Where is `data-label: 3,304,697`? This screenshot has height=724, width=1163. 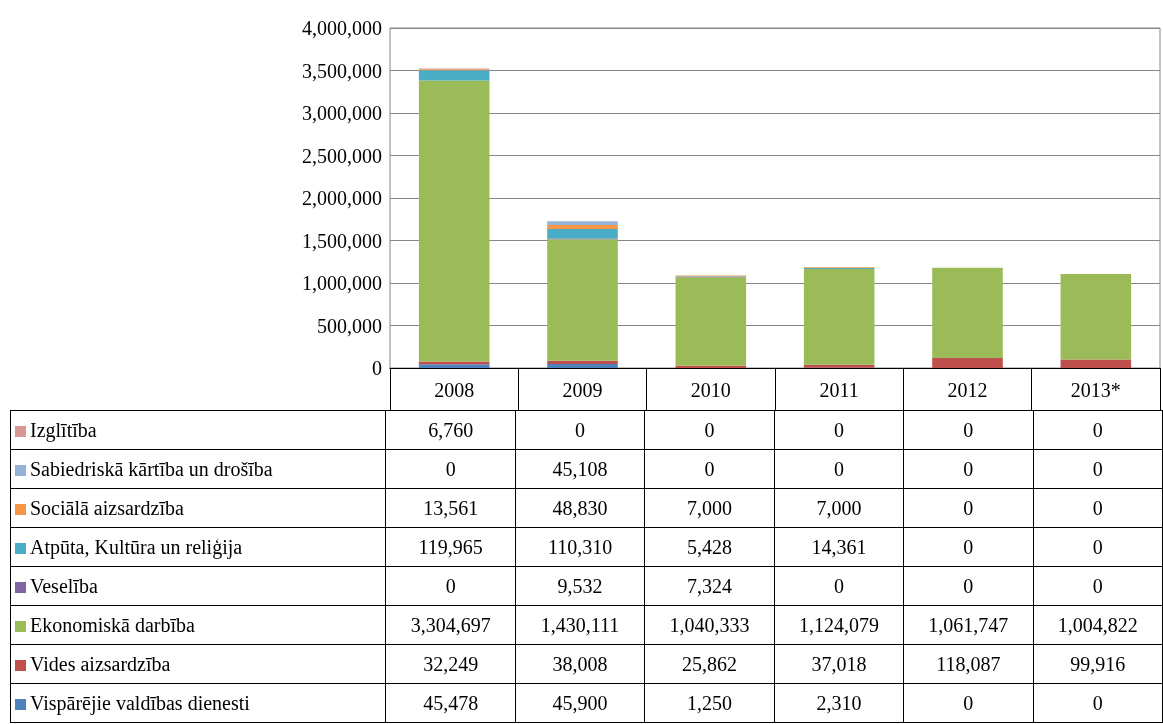
data-label: 3,304,697 is located at coordinates (450, 625).